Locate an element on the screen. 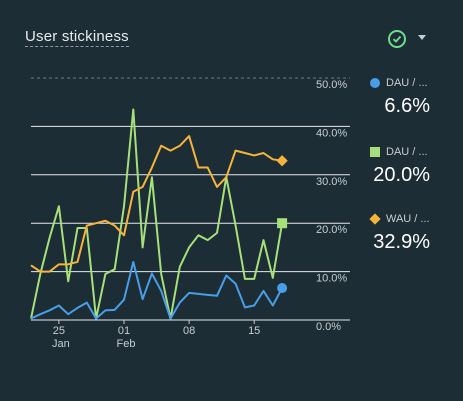 This screenshot has height=401, width=463. y-tick-label: 50.0% is located at coordinates (331, 85).